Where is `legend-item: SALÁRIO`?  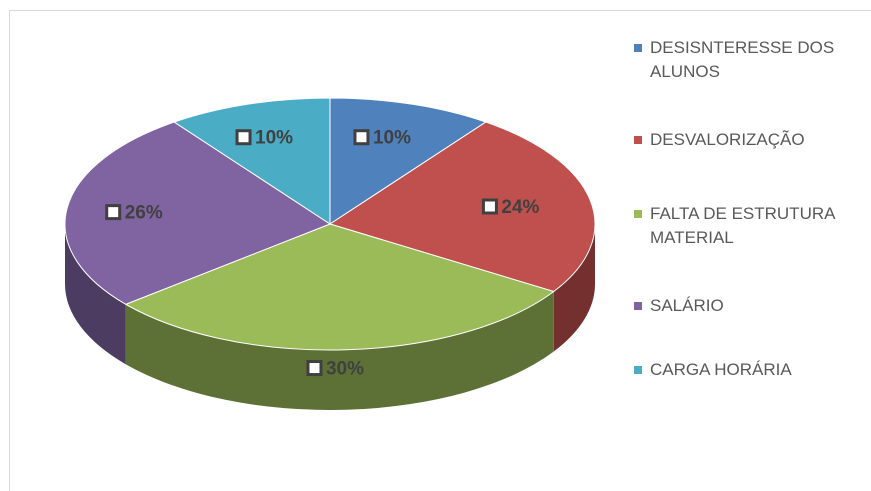
legend-item: SALÁRIO is located at coordinates (749, 306).